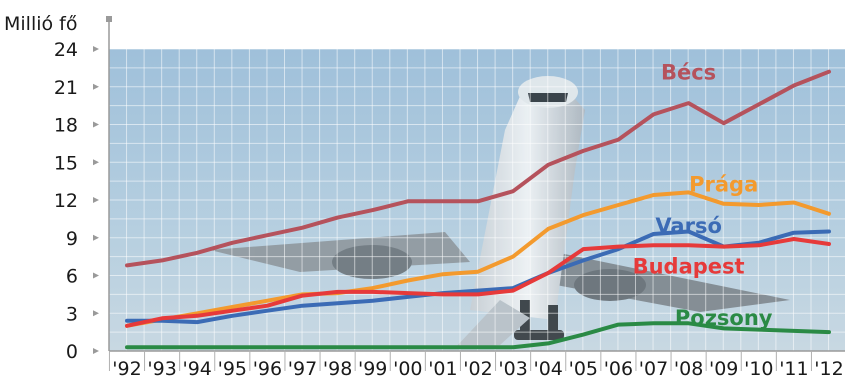  I want to click on x-tick-label: '09, so click(723, 369).